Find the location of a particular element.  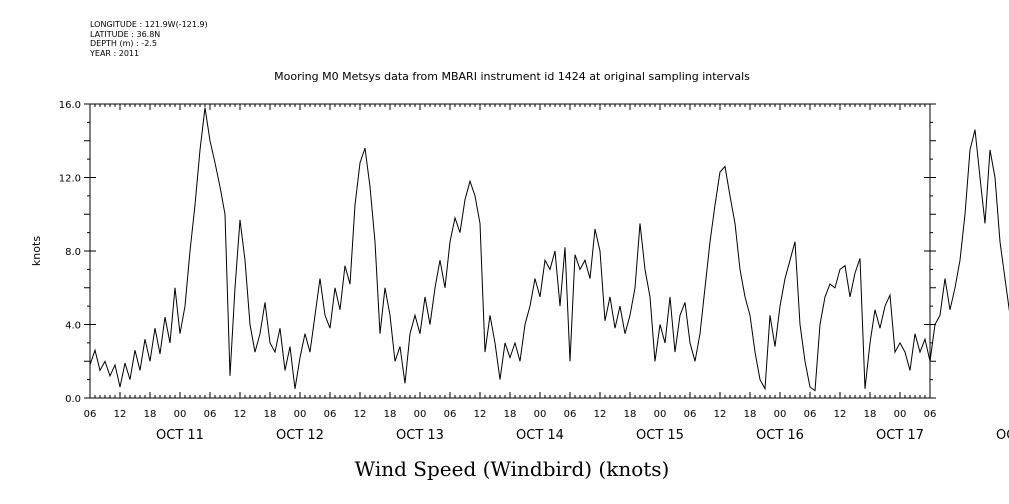

y-tick-label: 12.0 is located at coordinates (70, 179).